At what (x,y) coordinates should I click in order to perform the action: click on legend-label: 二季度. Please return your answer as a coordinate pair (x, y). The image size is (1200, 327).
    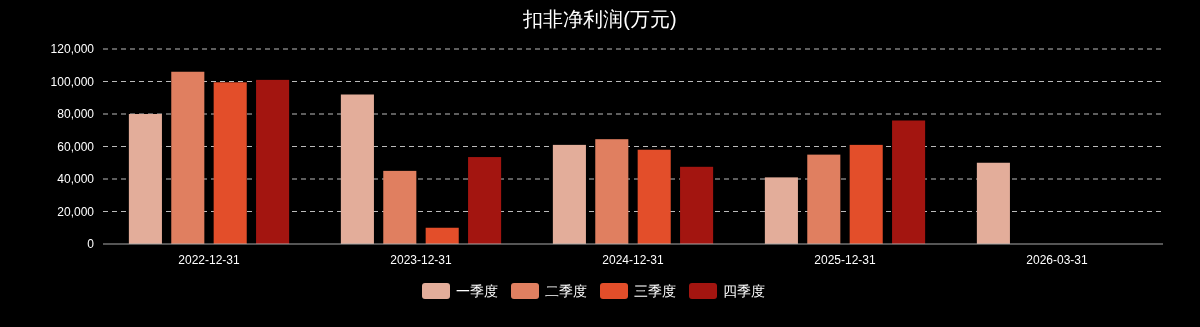
    Looking at the image, I should click on (566, 291).